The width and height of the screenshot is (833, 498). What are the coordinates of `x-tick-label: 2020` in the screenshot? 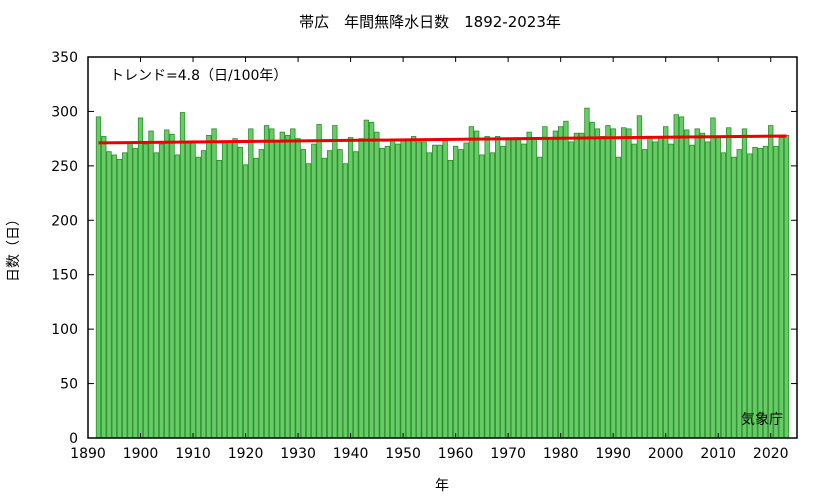 It's located at (771, 454).